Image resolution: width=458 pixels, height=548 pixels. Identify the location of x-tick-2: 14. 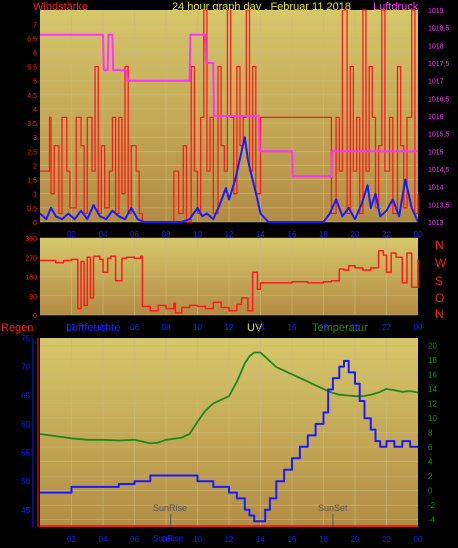
(260, 327).